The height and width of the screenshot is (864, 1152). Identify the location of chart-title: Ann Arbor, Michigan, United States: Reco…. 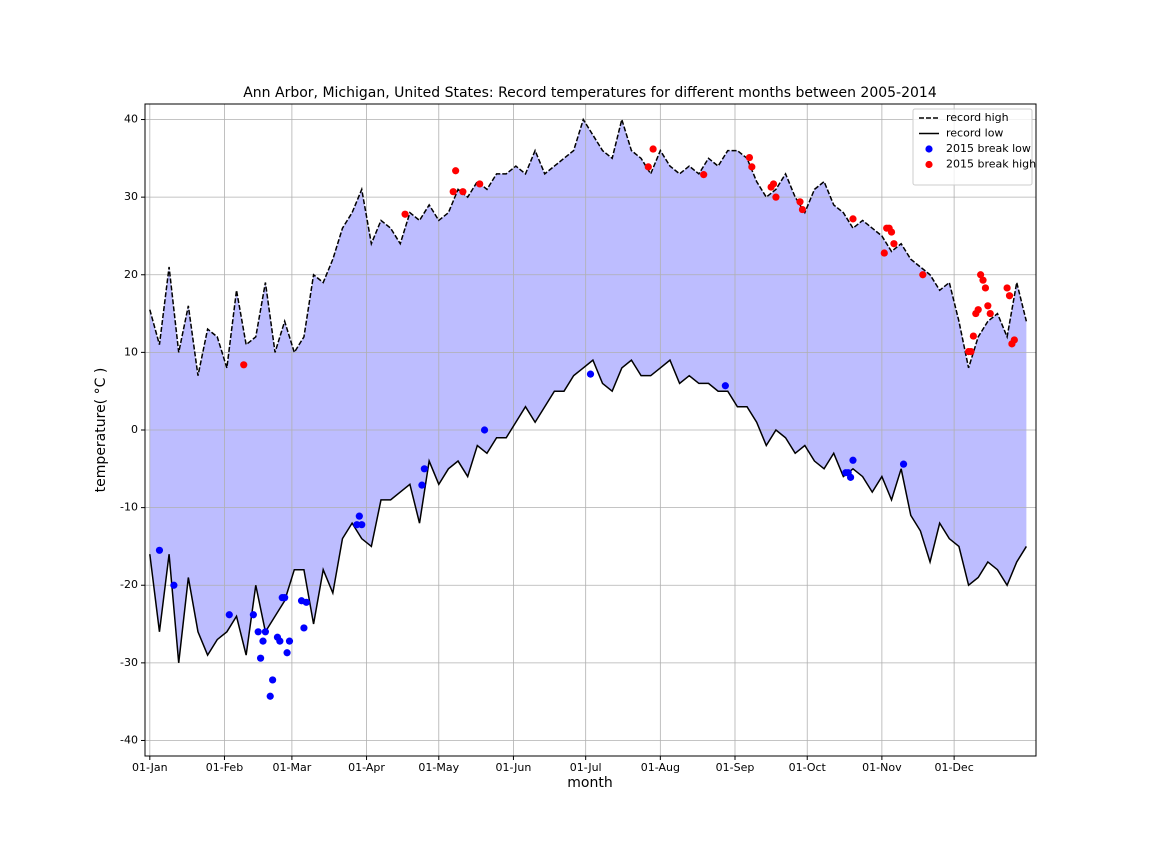
(590, 93).